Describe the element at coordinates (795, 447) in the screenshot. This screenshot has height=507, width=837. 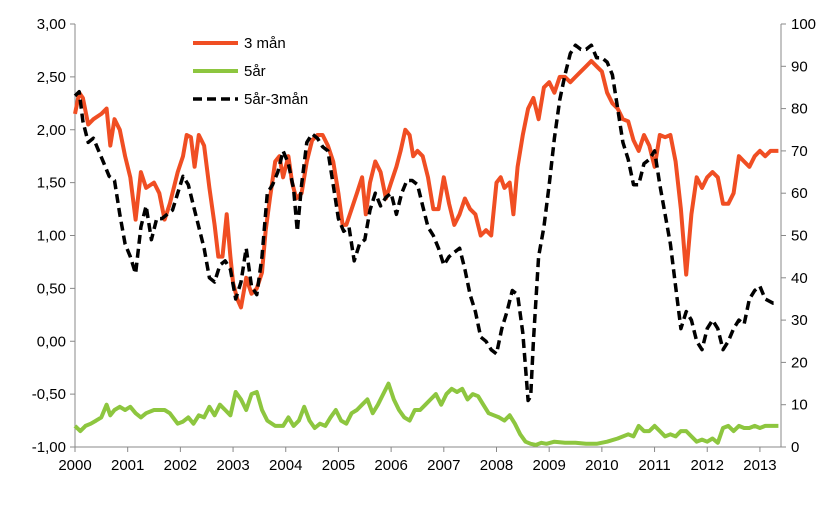
I see `right-tick-label: 0` at that location.